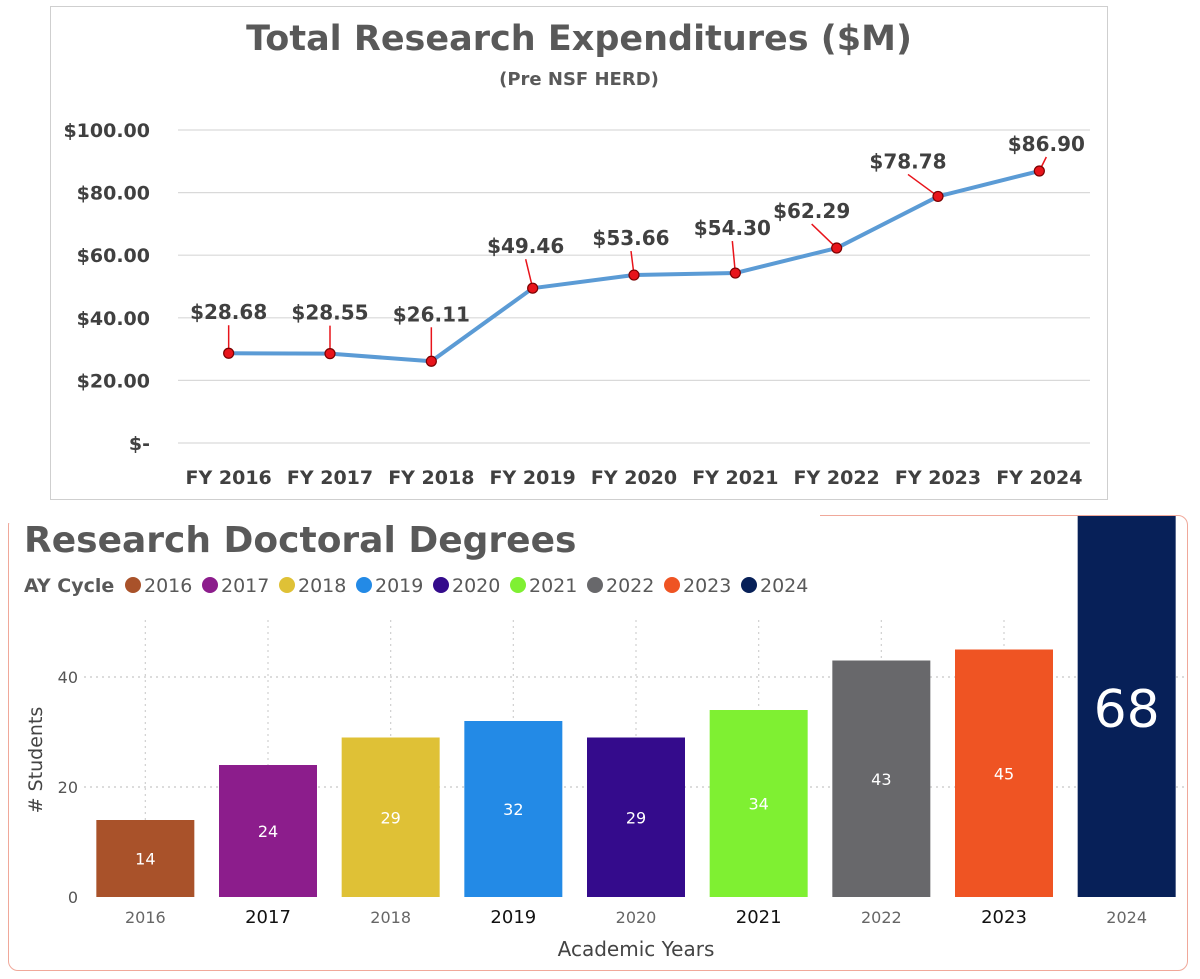 The image size is (1200, 979). What do you see at coordinates (300, 540) in the screenshot?
I see `doctoral-degrees-chart-title: Research Doctoral Degrees` at bounding box center [300, 540].